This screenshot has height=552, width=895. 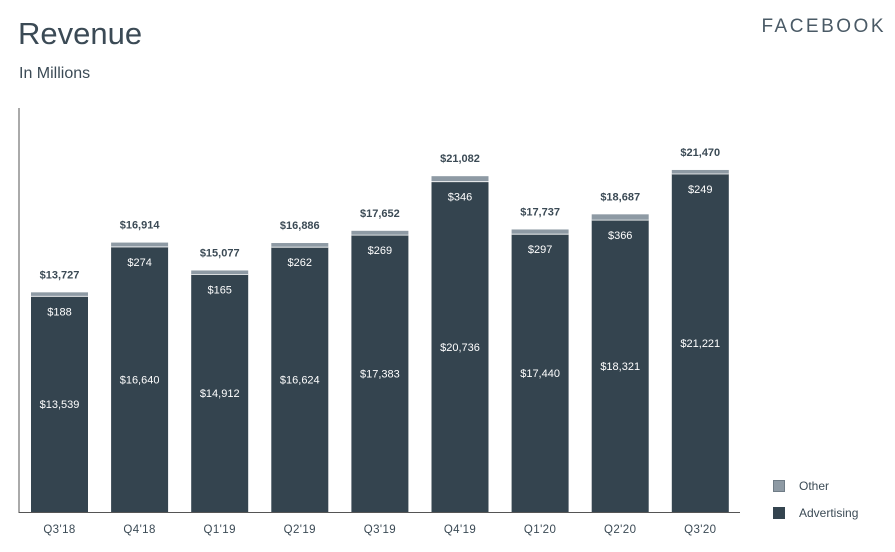 I want to click on data-label-advertising: $13,539, so click(x=60, y=405).